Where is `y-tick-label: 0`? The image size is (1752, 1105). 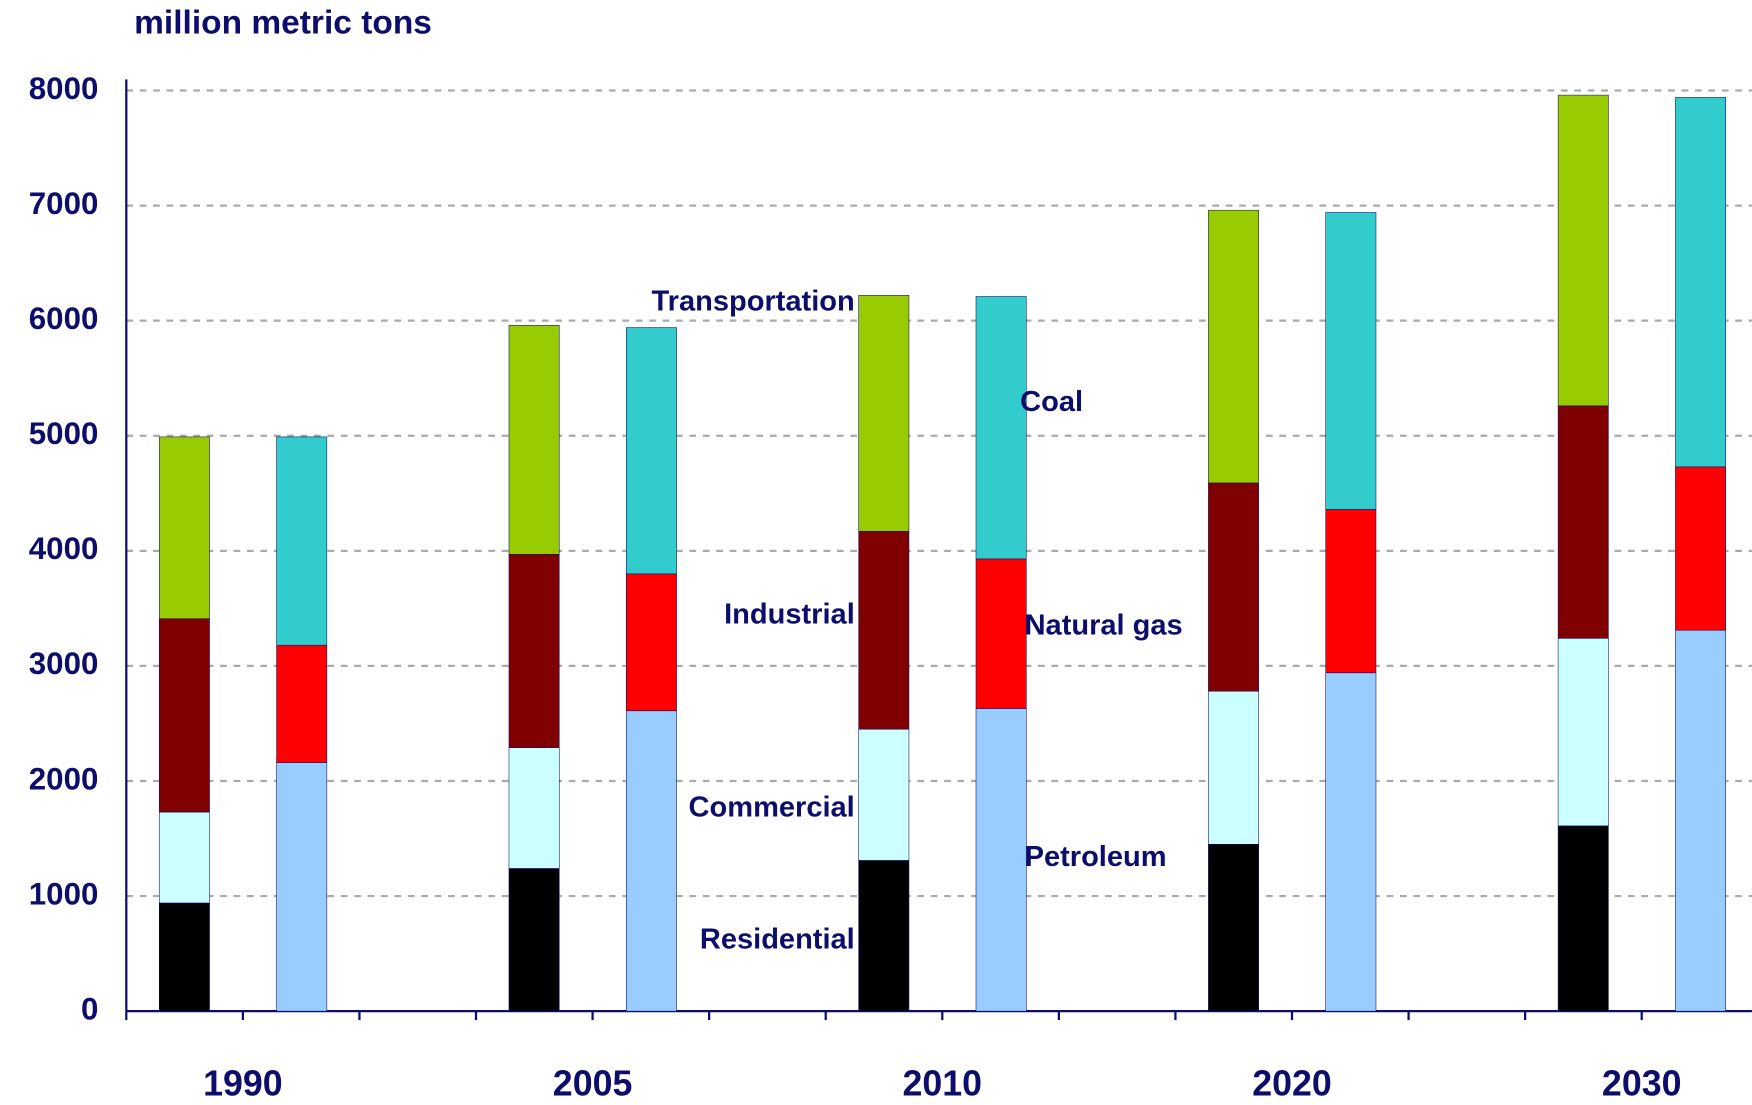 y-tick-label: 0 is located at coordinates (89, 1008).